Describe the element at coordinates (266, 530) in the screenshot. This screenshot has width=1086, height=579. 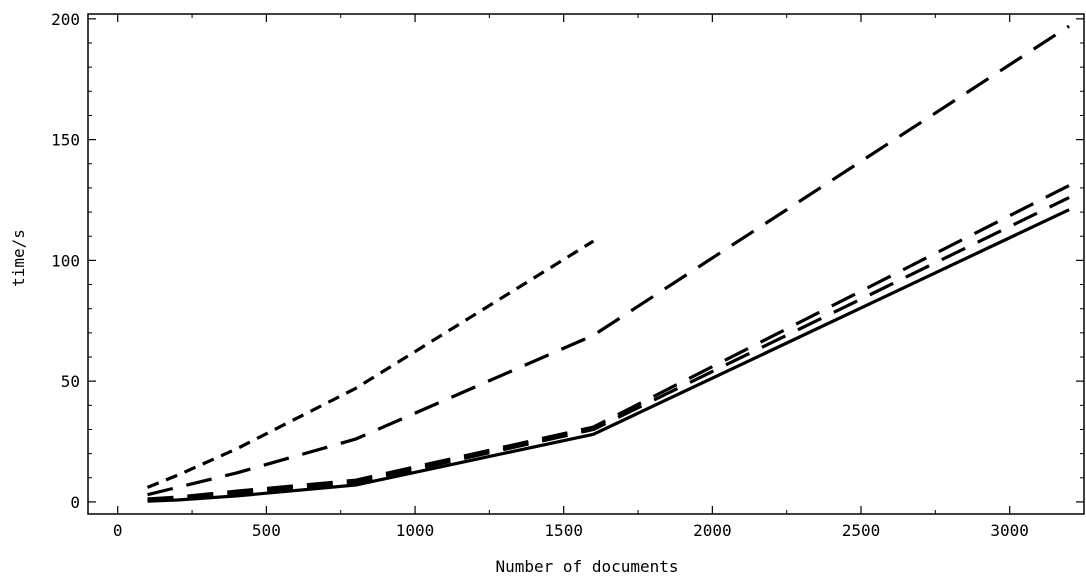
I see `x-tick-label: 500` at that location.